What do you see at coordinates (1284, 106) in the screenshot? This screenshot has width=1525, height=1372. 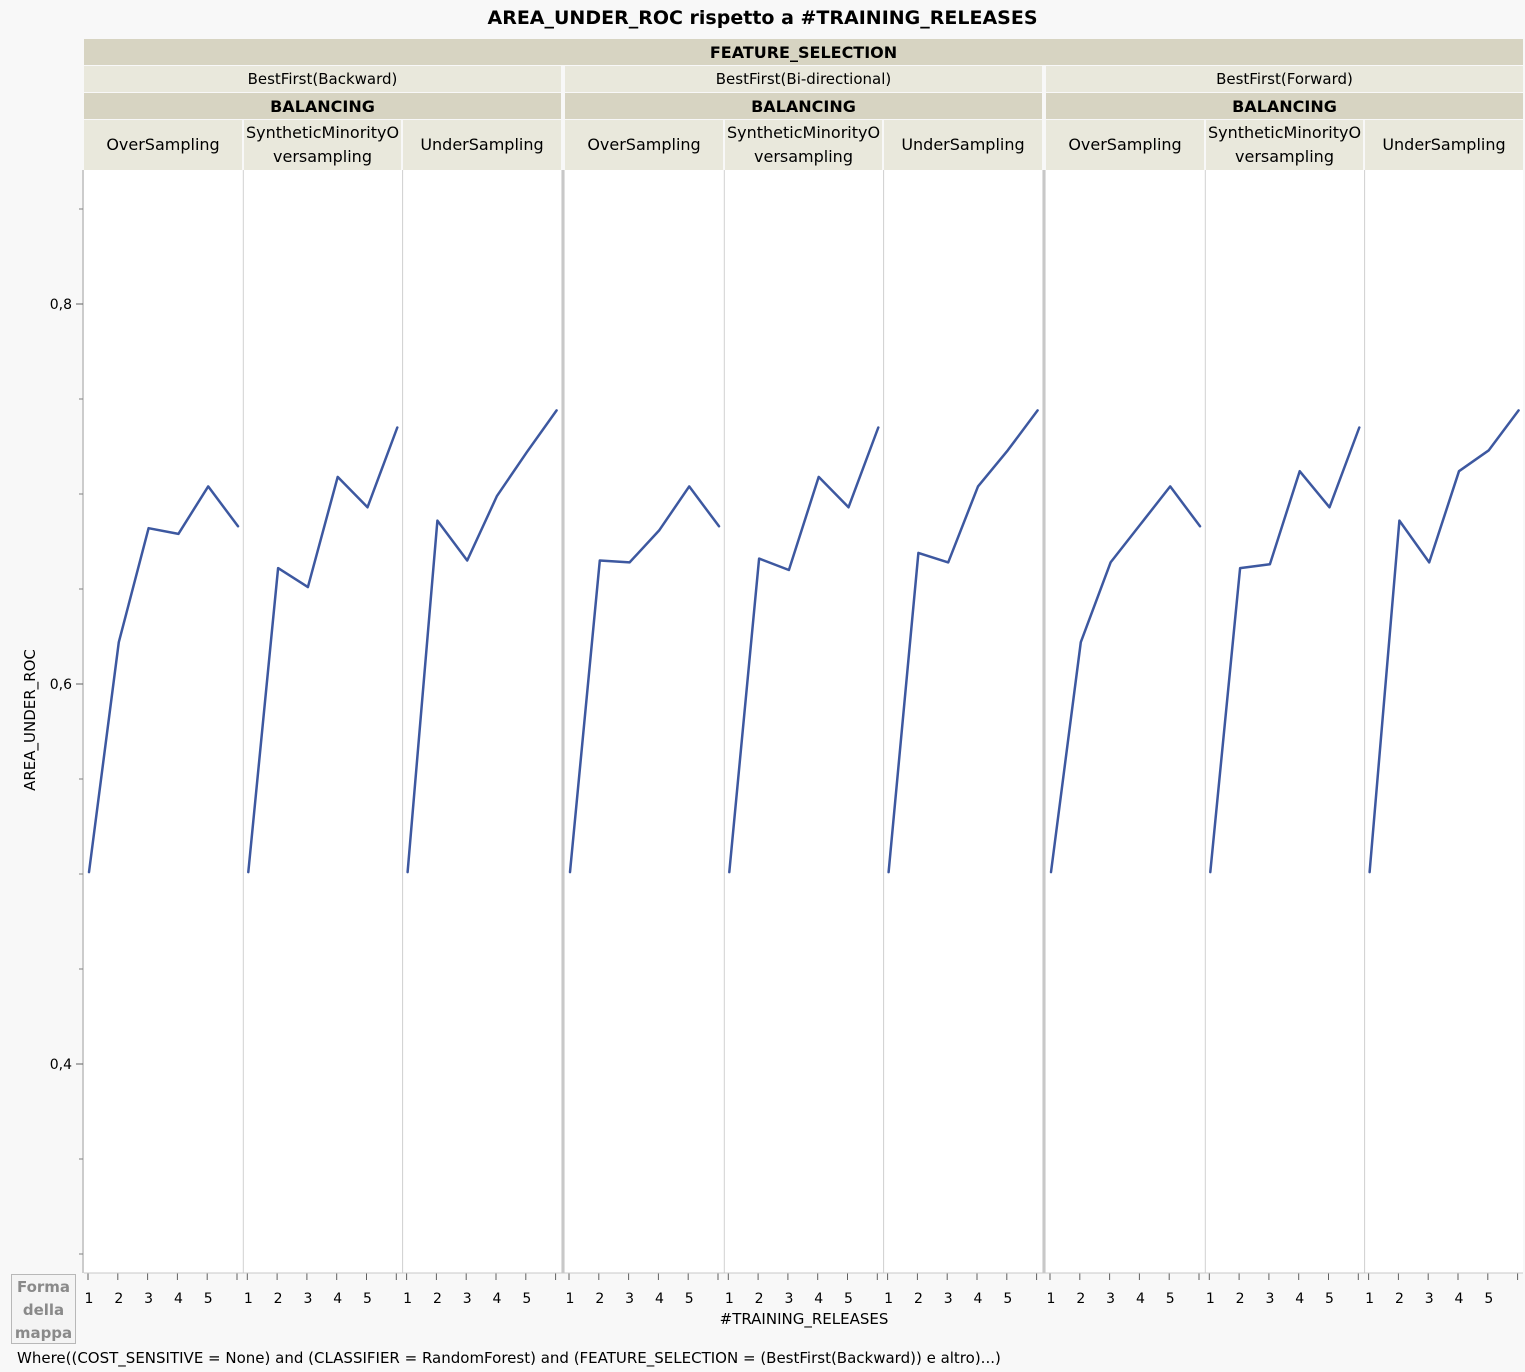 I see `balancing-header-forward: BALANCING` at bounding box center [1284, 106].